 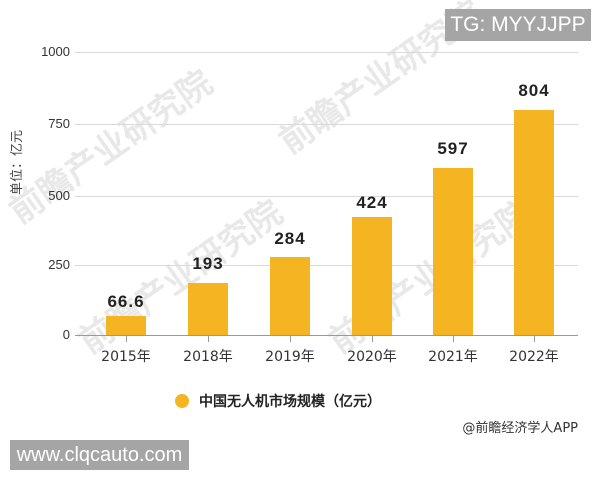 What do you see at coordinates (59, 264) in the screenshot?
I see `y-tick-label: 250` at bounding box center [59, 264].